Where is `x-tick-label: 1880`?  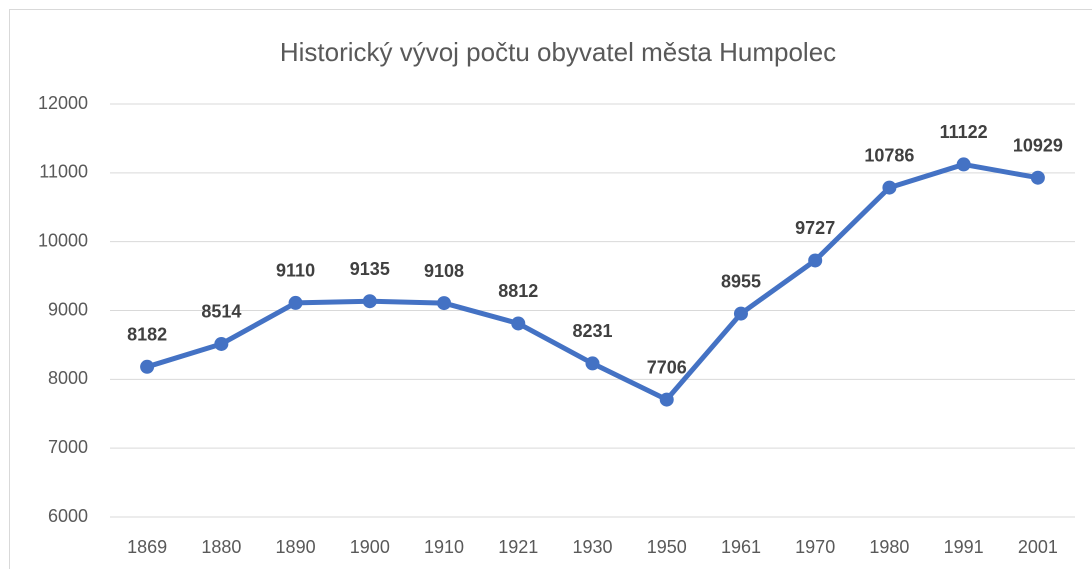
x-tick-label: 1880 is located at coordinates (221, 547).